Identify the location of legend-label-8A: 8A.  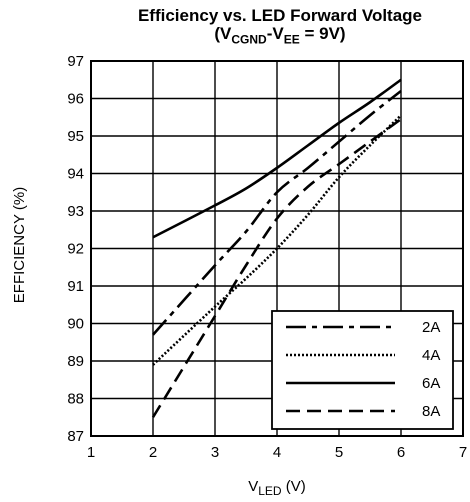
(431, 411).